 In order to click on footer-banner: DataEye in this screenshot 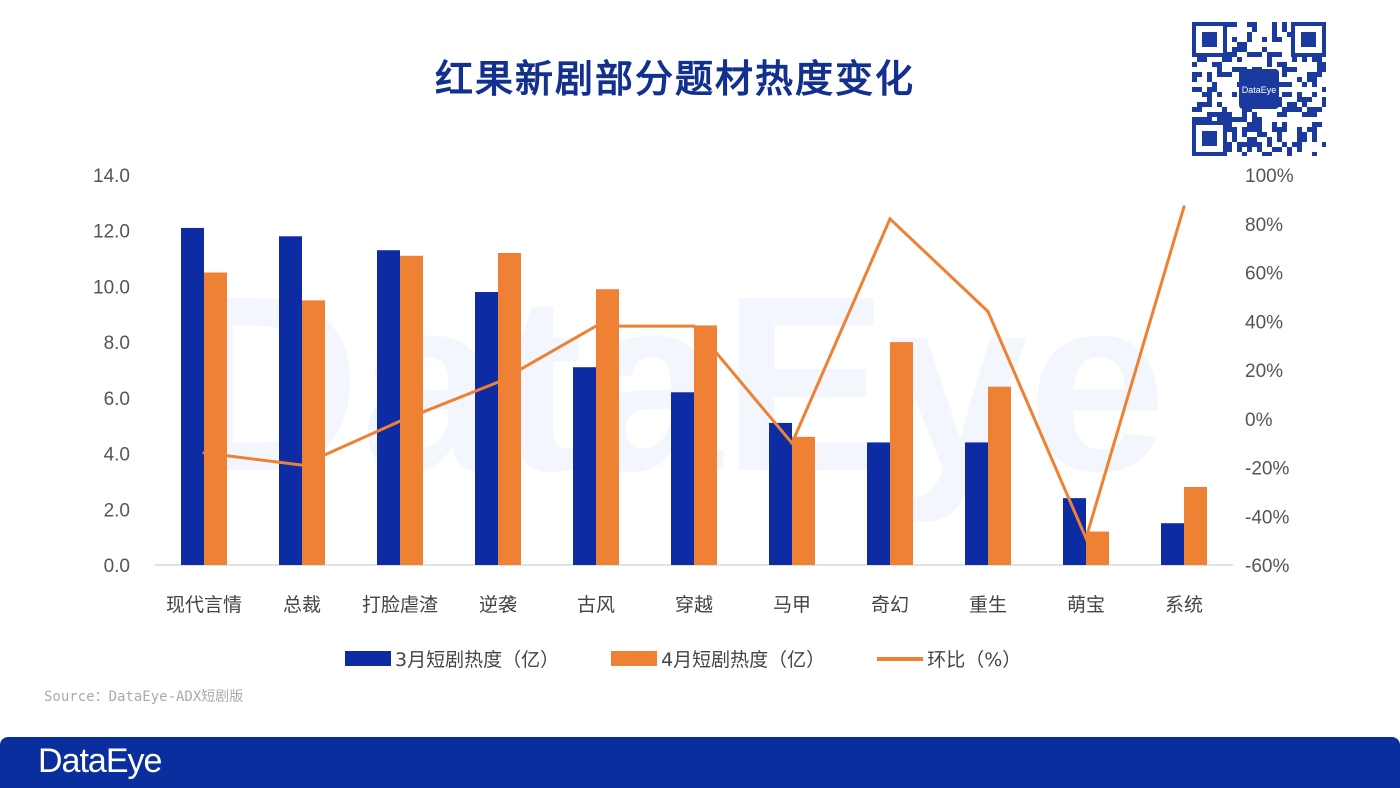, I will do `click(700, 762)`.